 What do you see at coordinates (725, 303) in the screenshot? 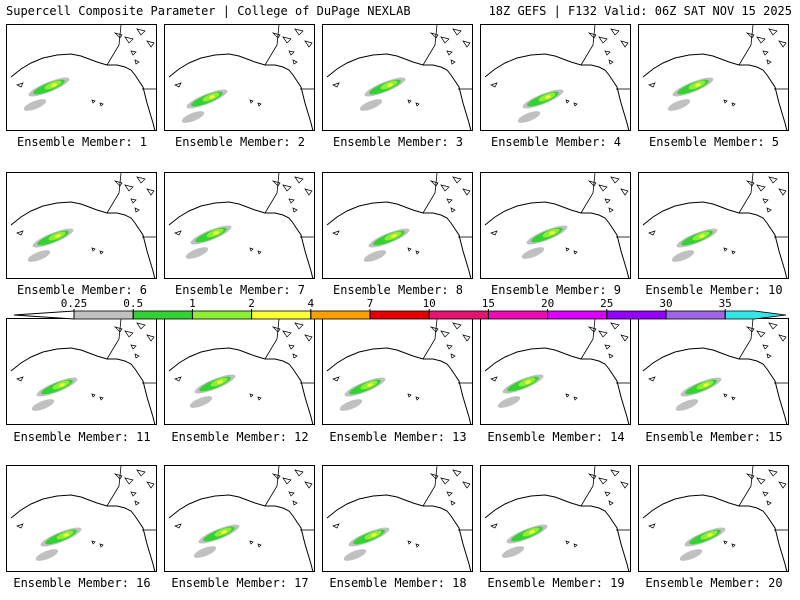
I see `legend-tick-label: 35` at bounding box center [725, 303].